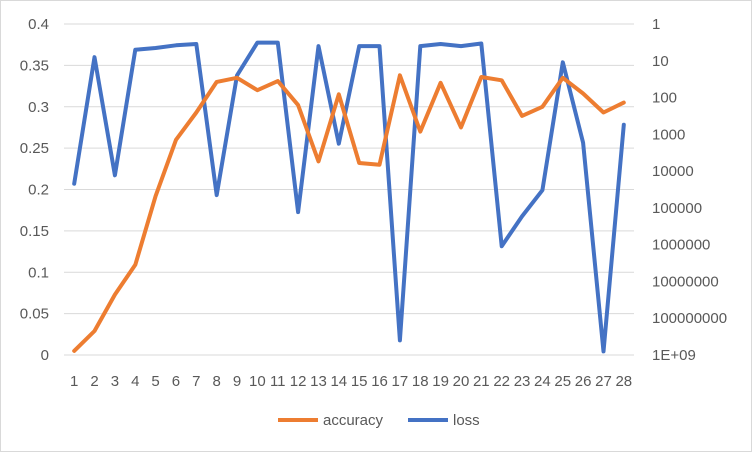 This screenshot has width=752, height=452. What do you see at coordinates (440, 381) in the screenshot?
I see `x-tick-label: 19` at bounding box center [440, 381].